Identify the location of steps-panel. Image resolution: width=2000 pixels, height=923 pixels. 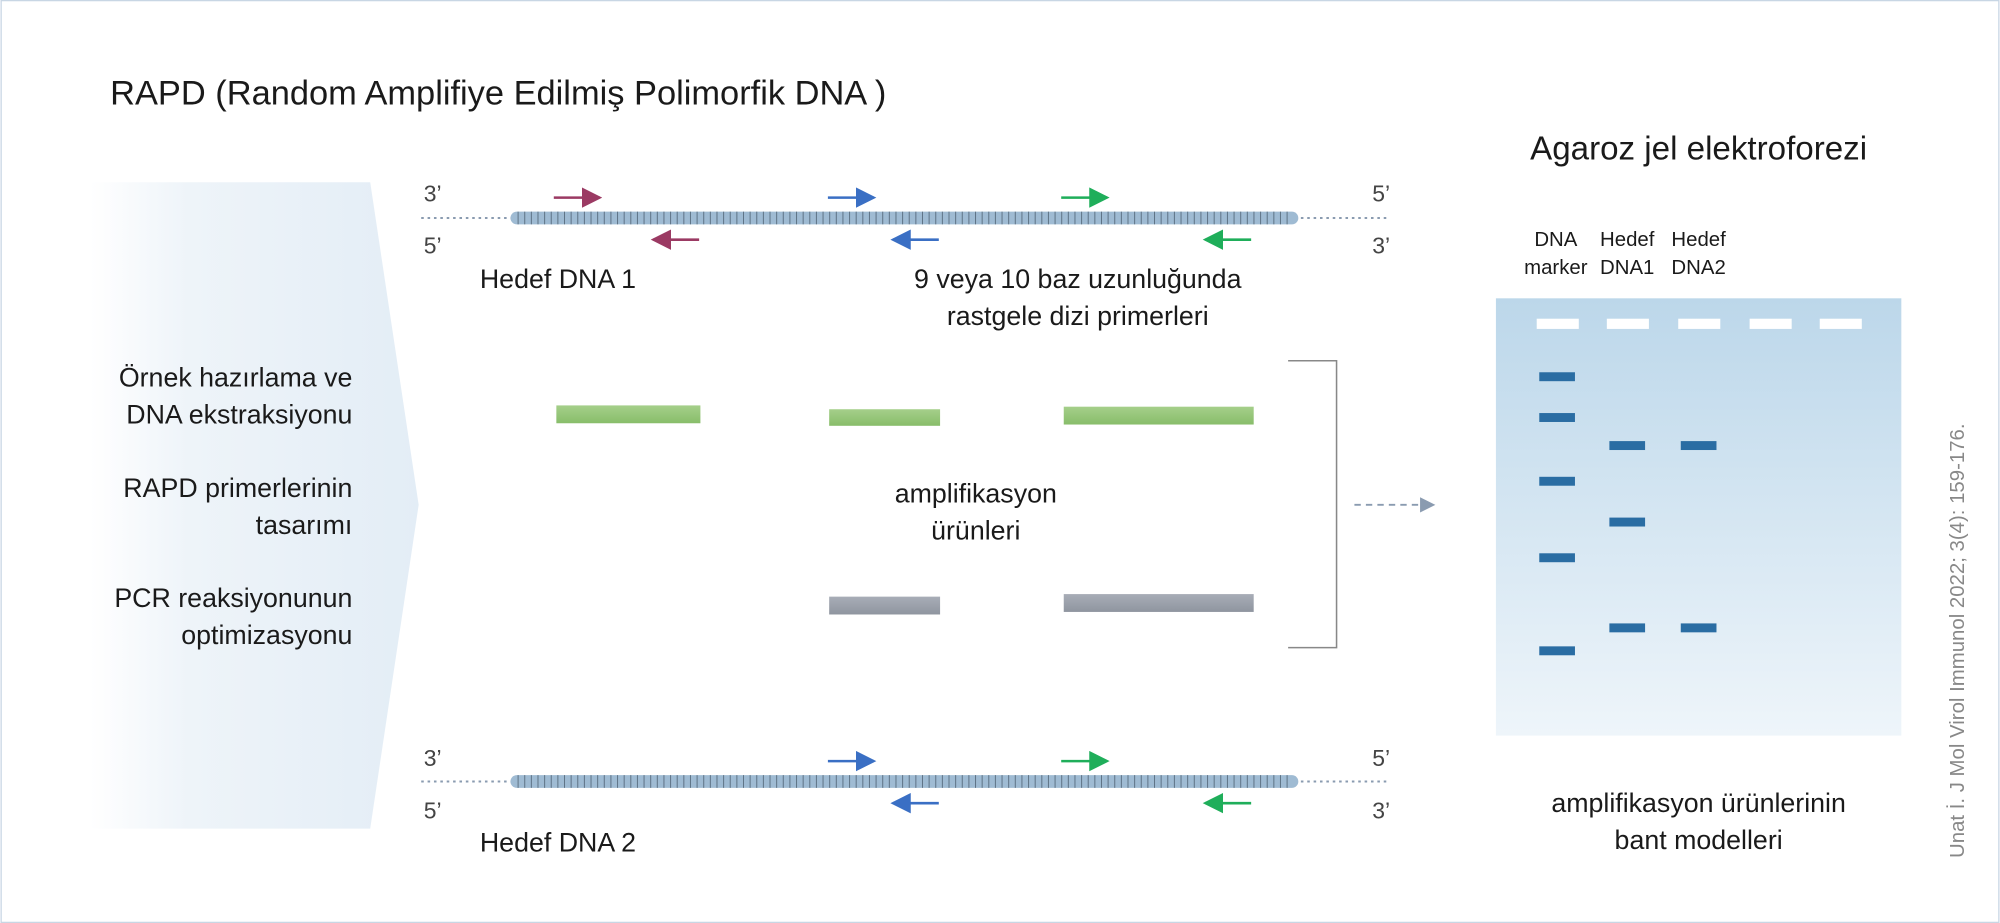
(254, 505).